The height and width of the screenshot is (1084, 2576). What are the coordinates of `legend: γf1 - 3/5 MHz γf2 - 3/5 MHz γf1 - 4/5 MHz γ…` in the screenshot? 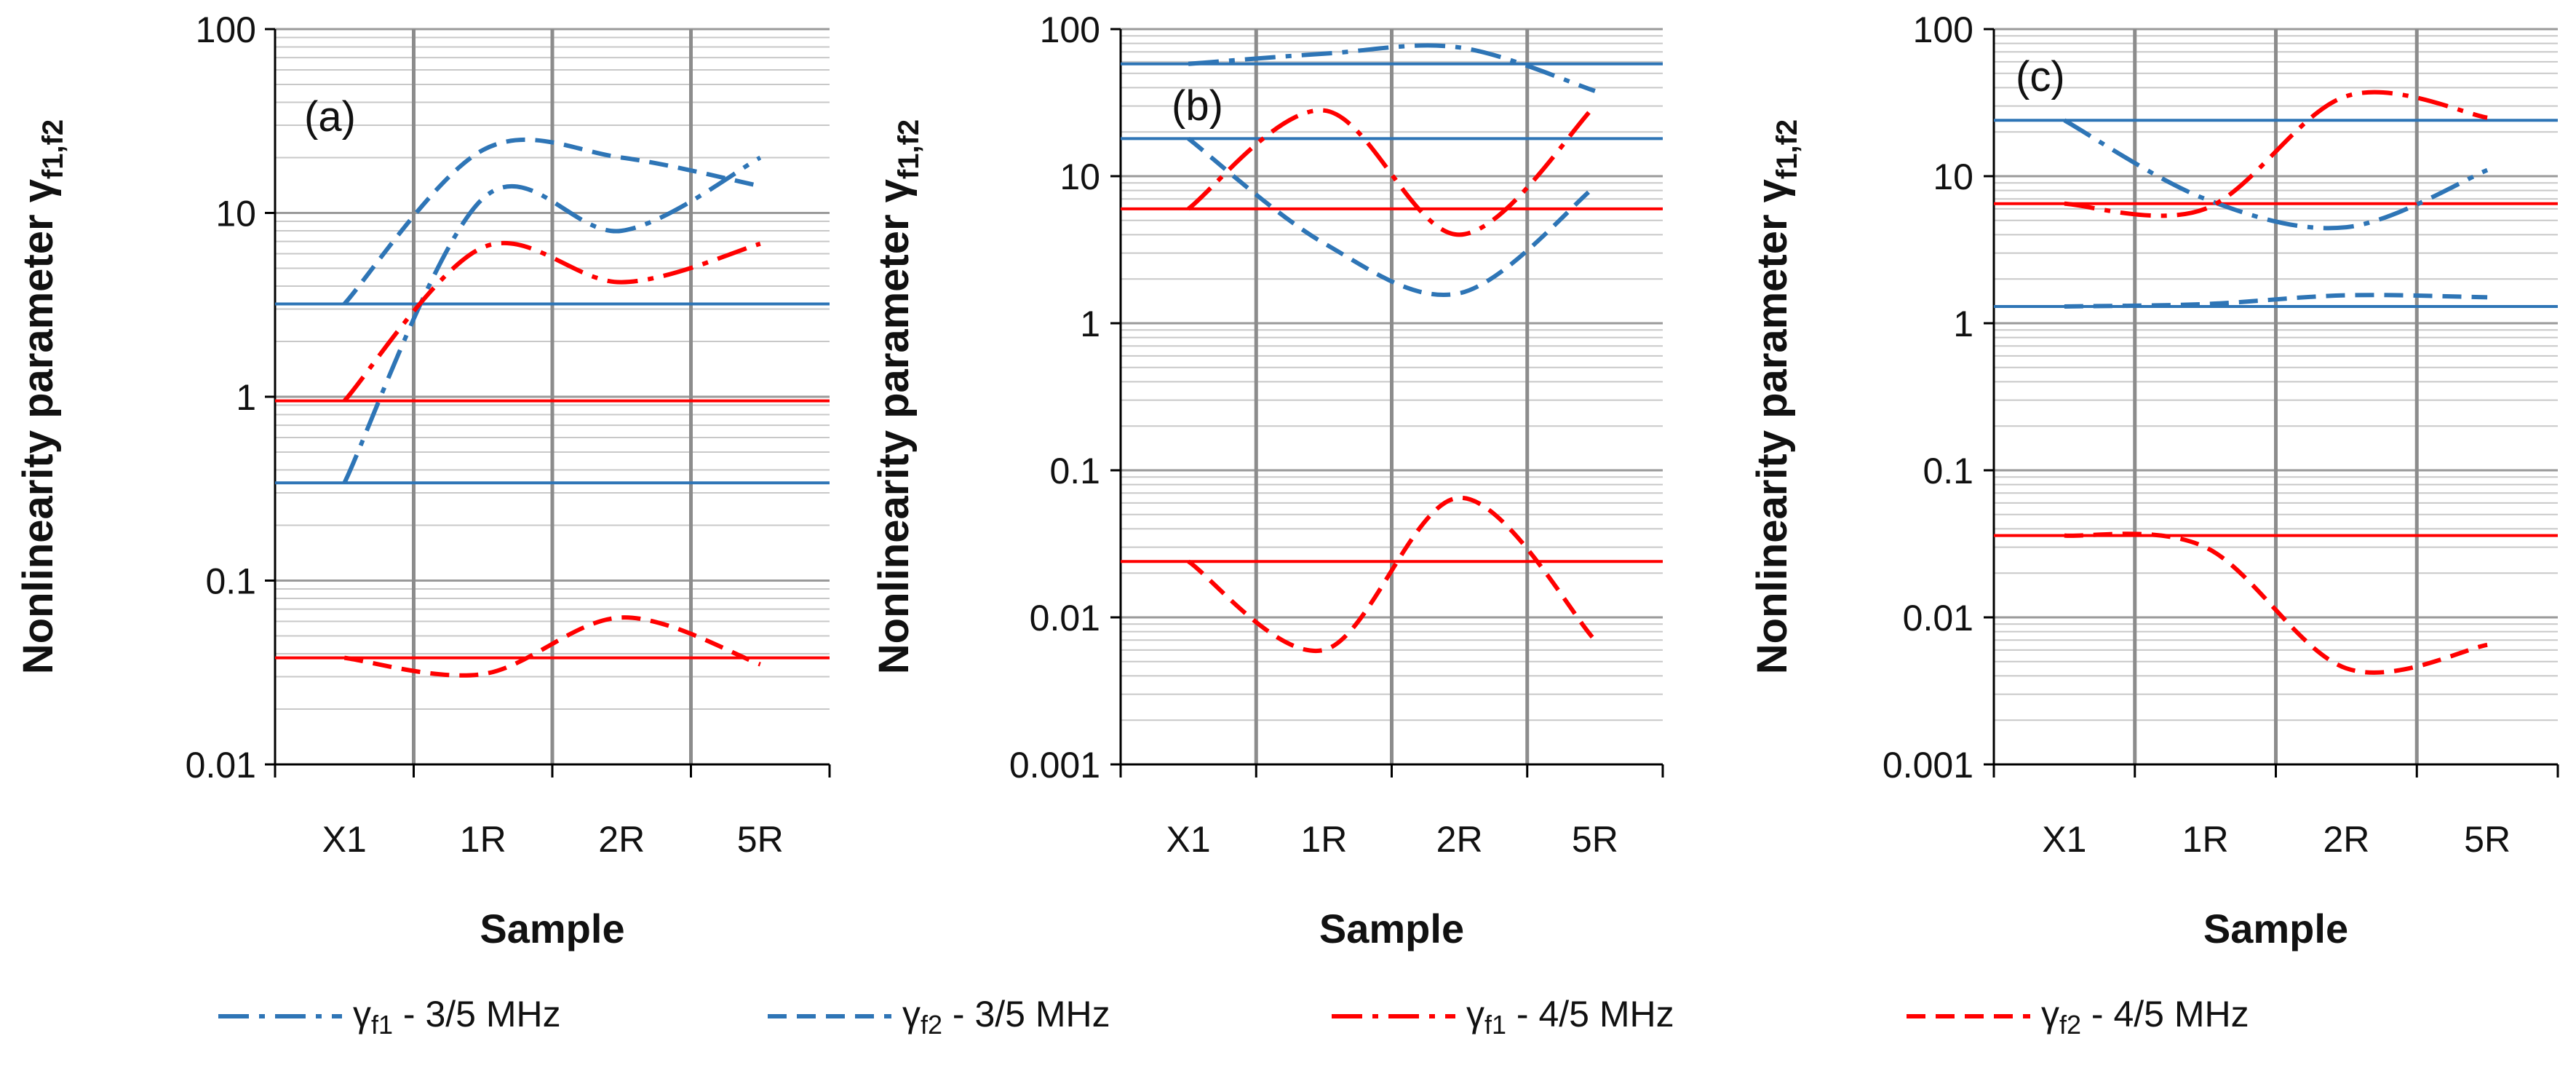 It's located at (1233, 1017).